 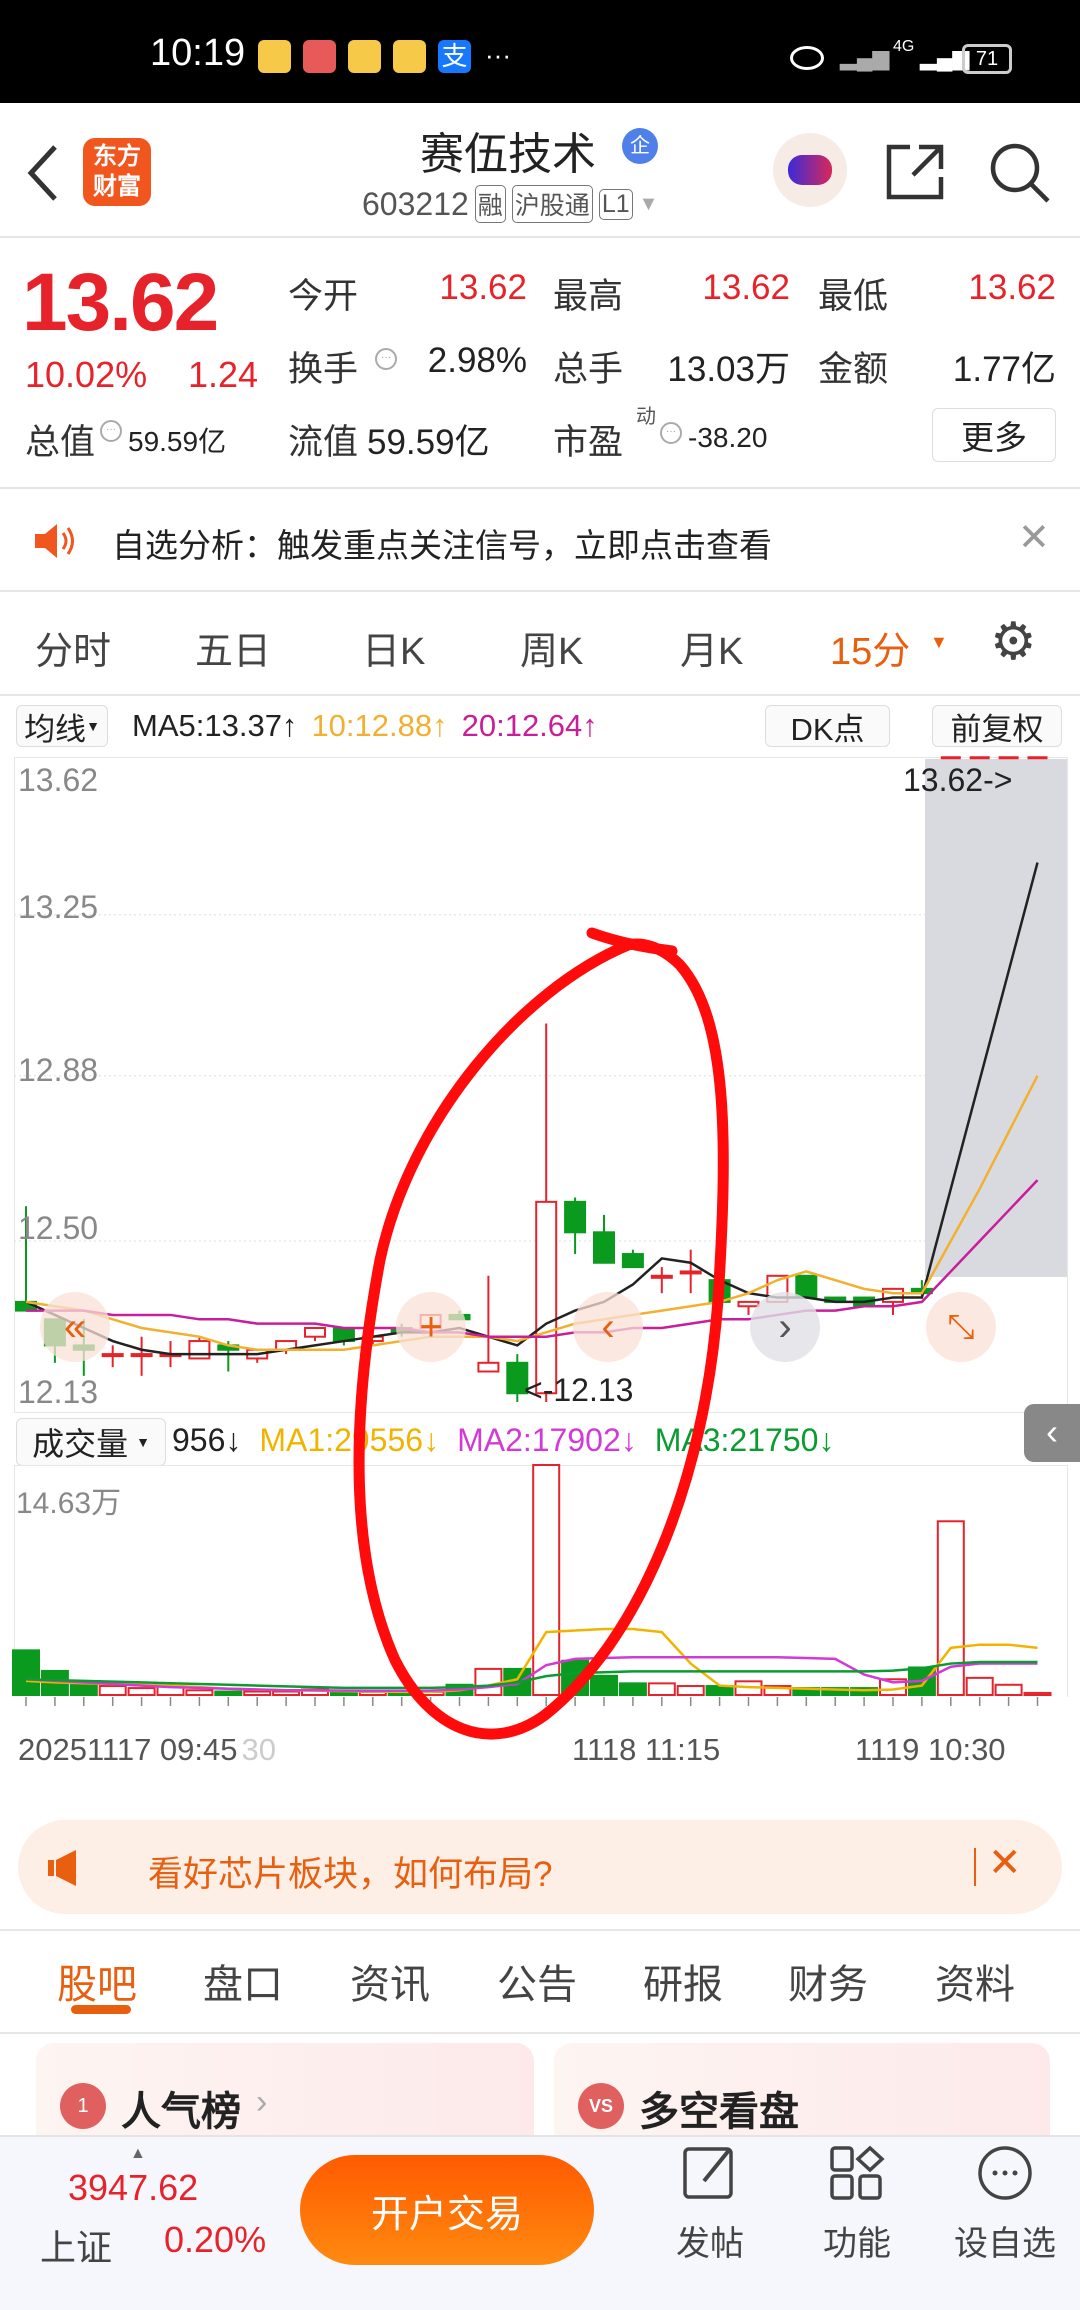 I want to click on hk-connect-tag: 沪股通, so click(x=552, y=204).